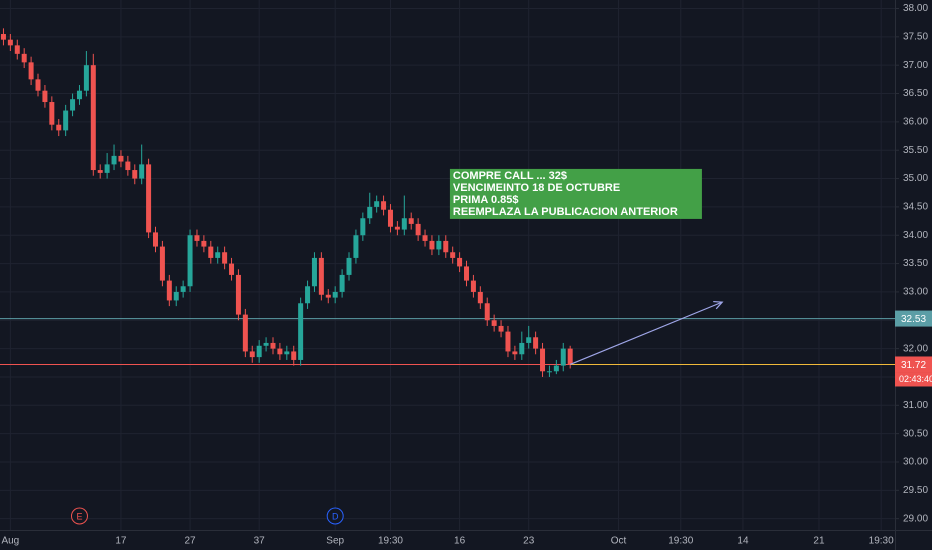 Image resolution: width=932 pixels, height=550 pixels. I want to click on x-tick-label: 37, so click(260, 541).